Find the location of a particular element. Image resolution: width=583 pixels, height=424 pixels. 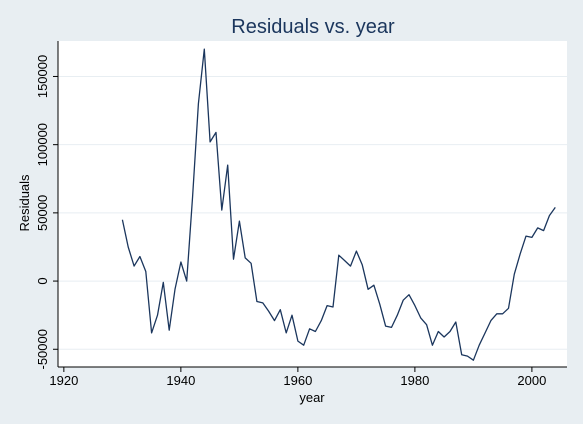

chart-title: Residuals vs. year is located at coordinates (313, 27).